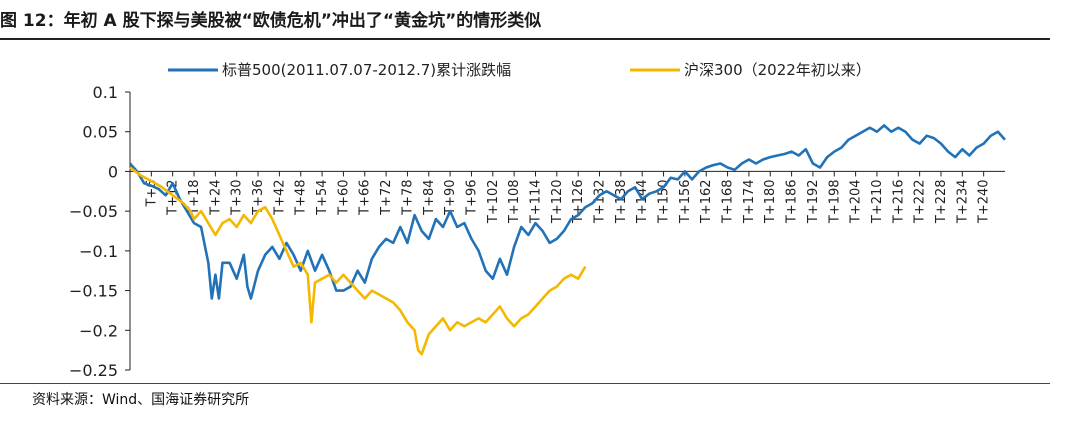  Describe the element at coordinates (877, 201) in the screenshot. I see `x-tick-label: T+210` at that location.